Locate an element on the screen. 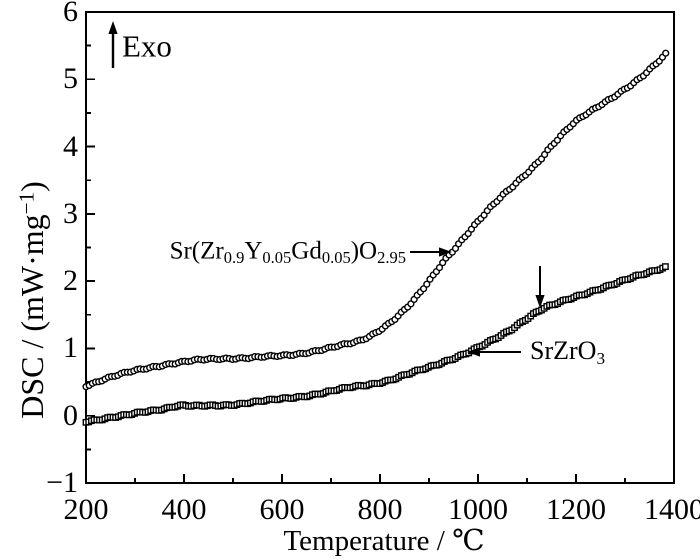 This screenshot has height=560, width=700. upper-curve-pointer-arrow-icon is located at coordinates (431, 252).